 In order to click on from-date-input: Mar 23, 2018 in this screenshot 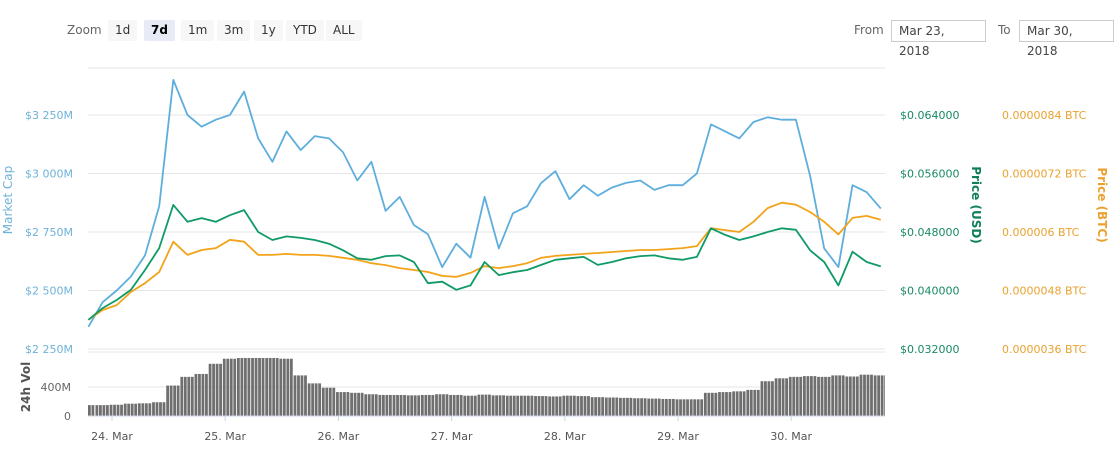, I will do `click(938, 39)`.